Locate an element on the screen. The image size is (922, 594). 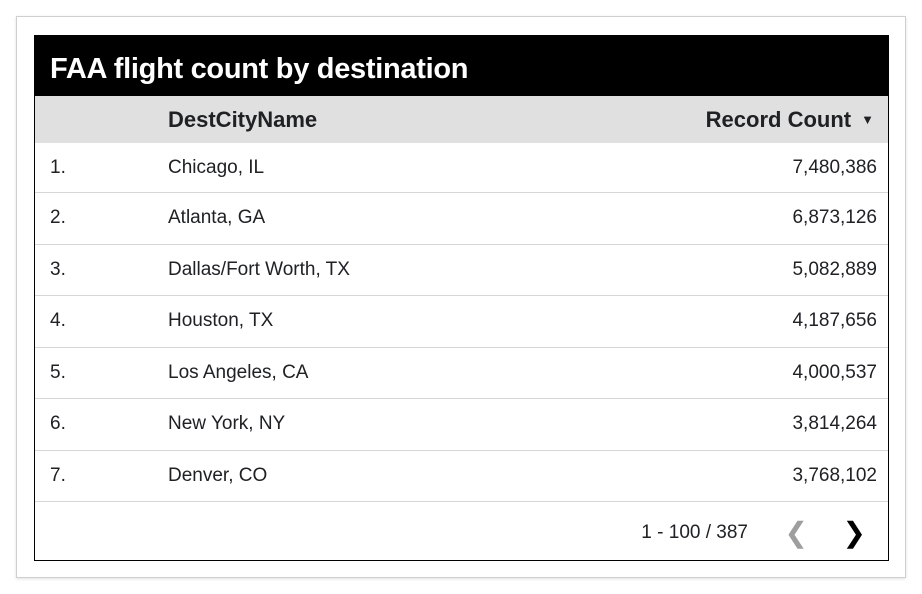
row-index: 6. is located at coordinates (58, 423).